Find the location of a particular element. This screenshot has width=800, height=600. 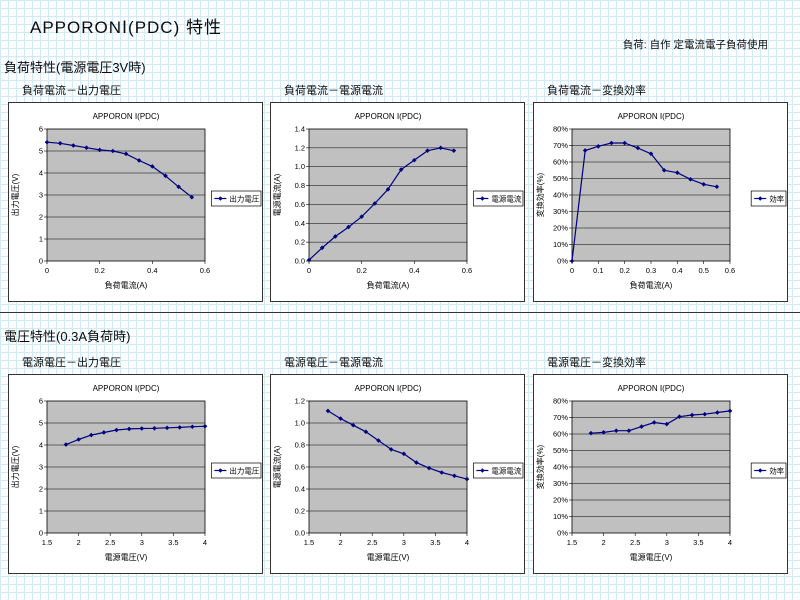

y-tick-label: 10% is located at coordinates (560, 516).